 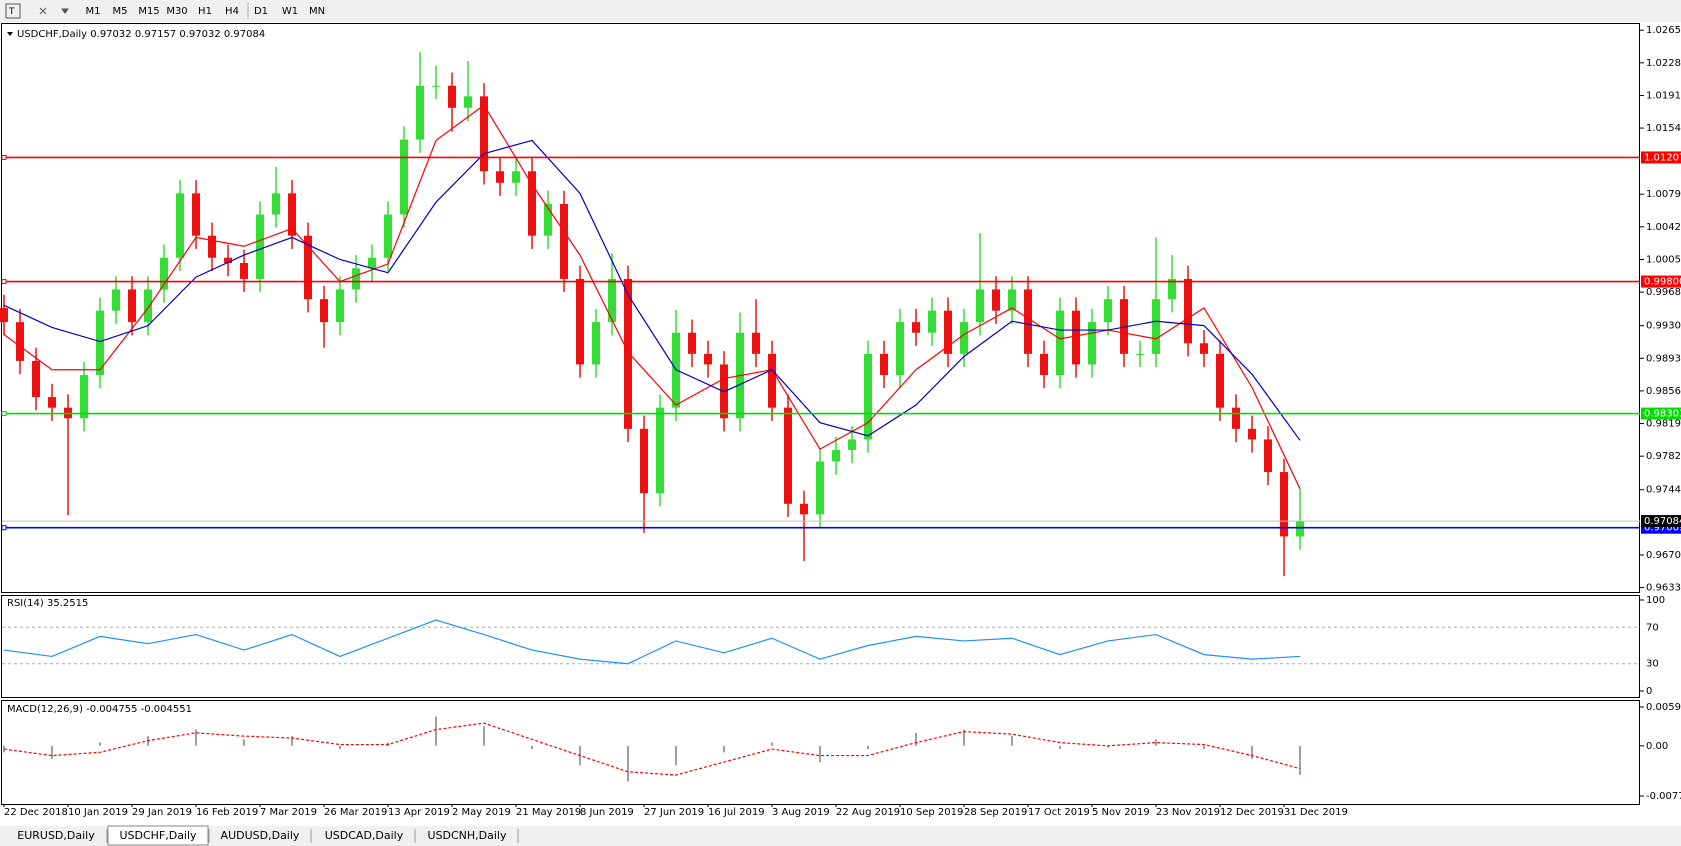 I want to click on x-tick-label: 12 Dec 2019, so click(x=1252, y=812).